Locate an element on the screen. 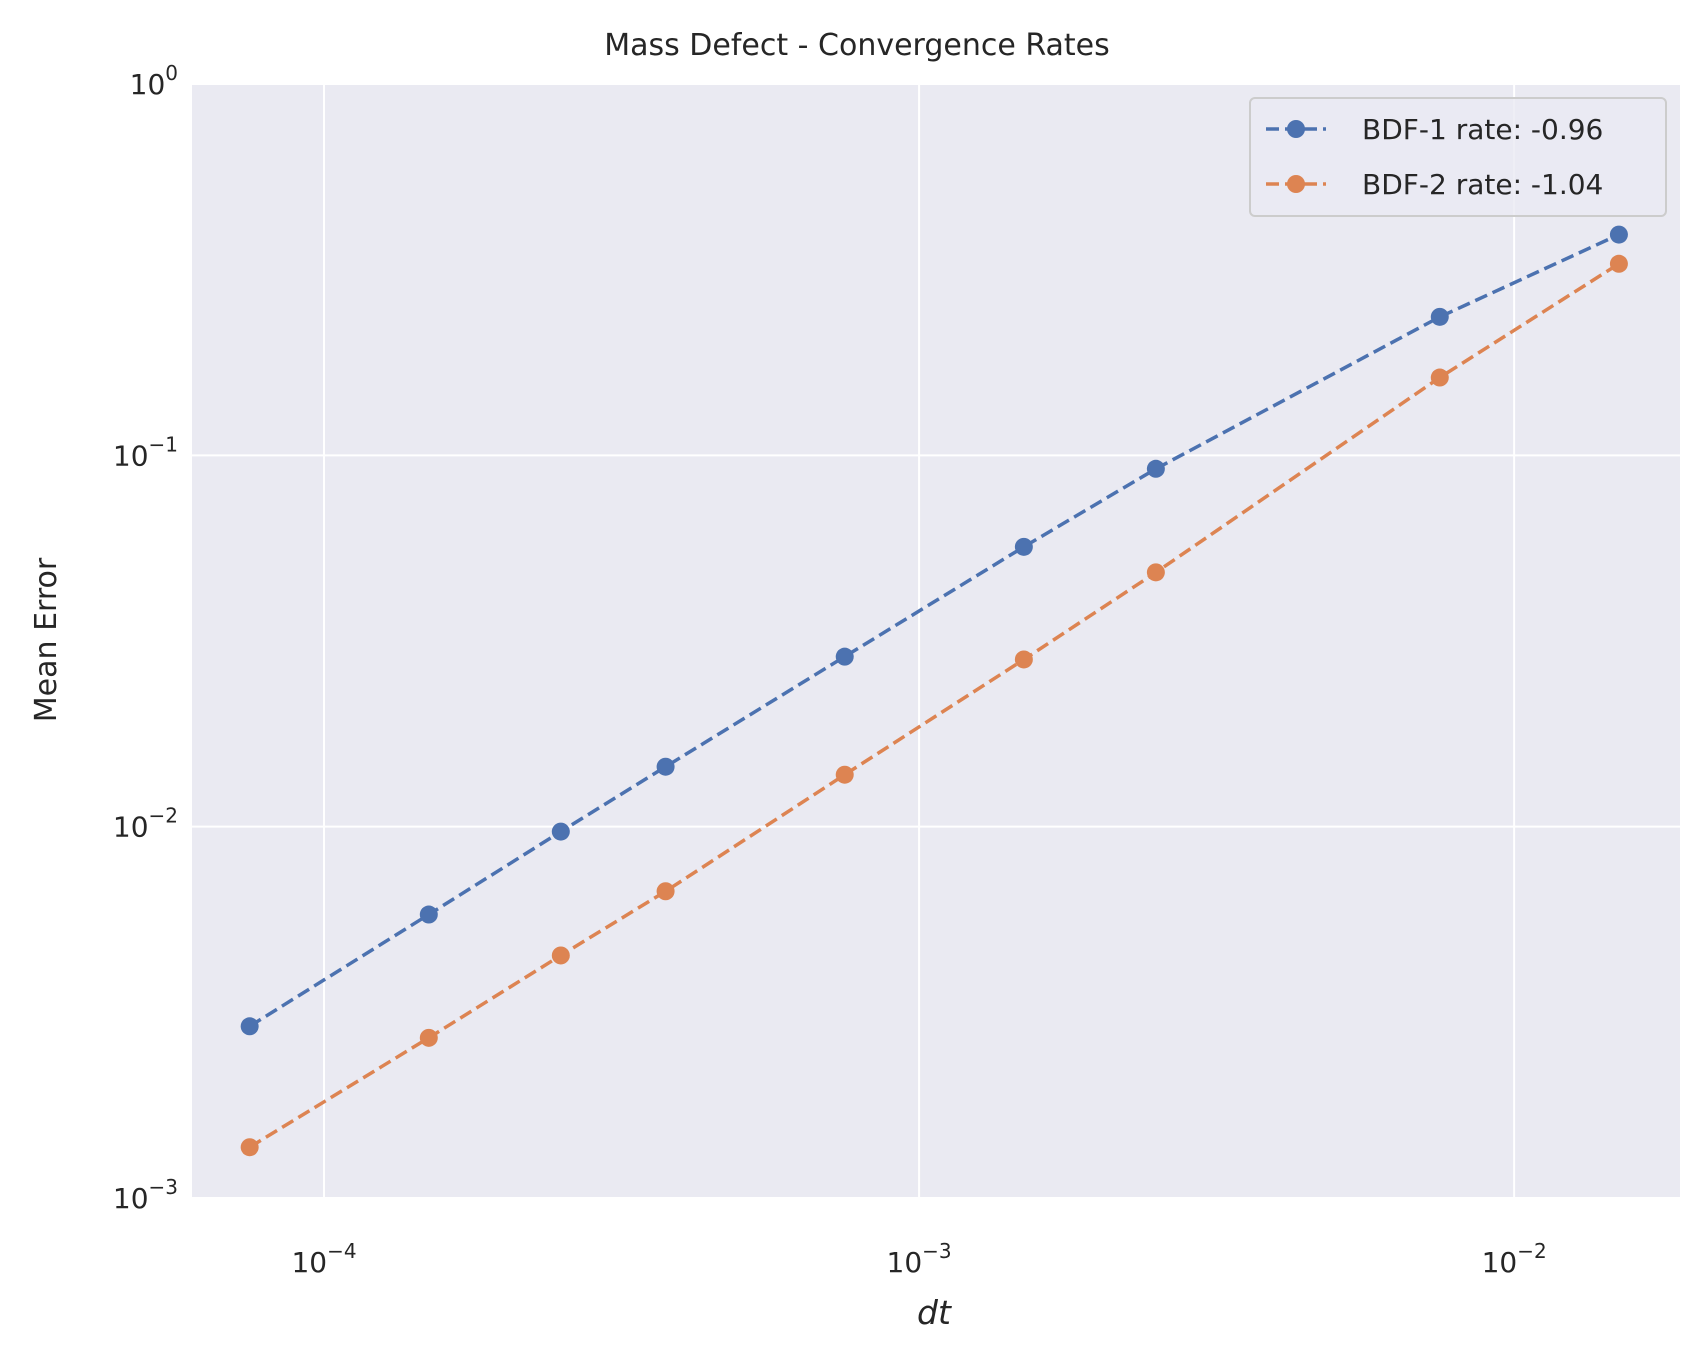 Image resolution: width=1706 pixels, height=1357 pixels. x-axis-label: dt is located at coordinates (934, 1312).